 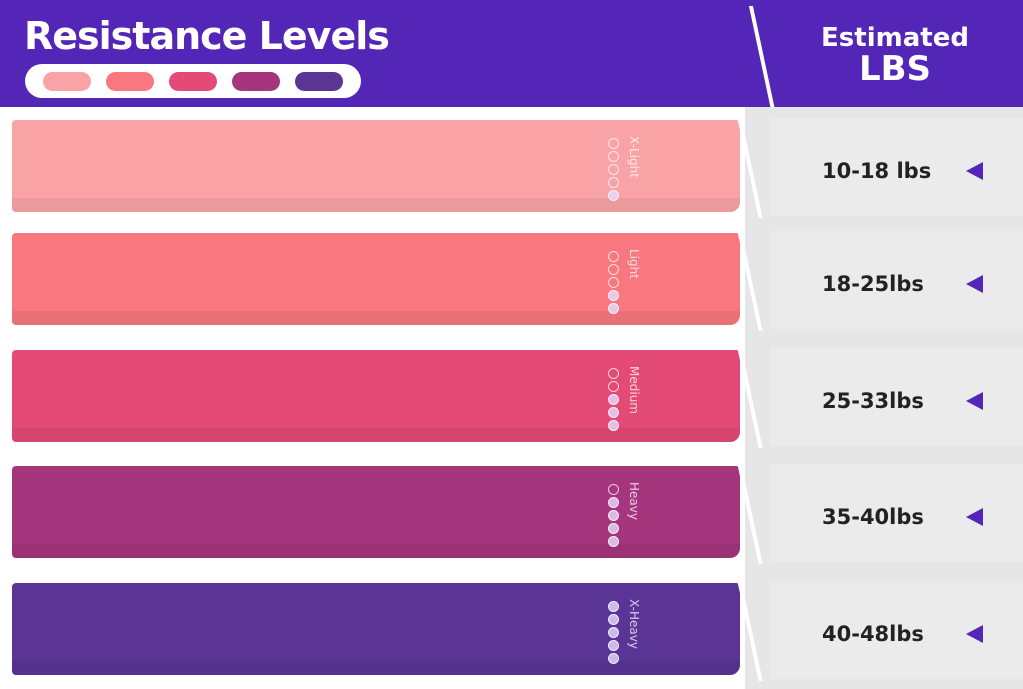 I want to click on weight-range: 40-48lbs, so click(x=873, y=634).